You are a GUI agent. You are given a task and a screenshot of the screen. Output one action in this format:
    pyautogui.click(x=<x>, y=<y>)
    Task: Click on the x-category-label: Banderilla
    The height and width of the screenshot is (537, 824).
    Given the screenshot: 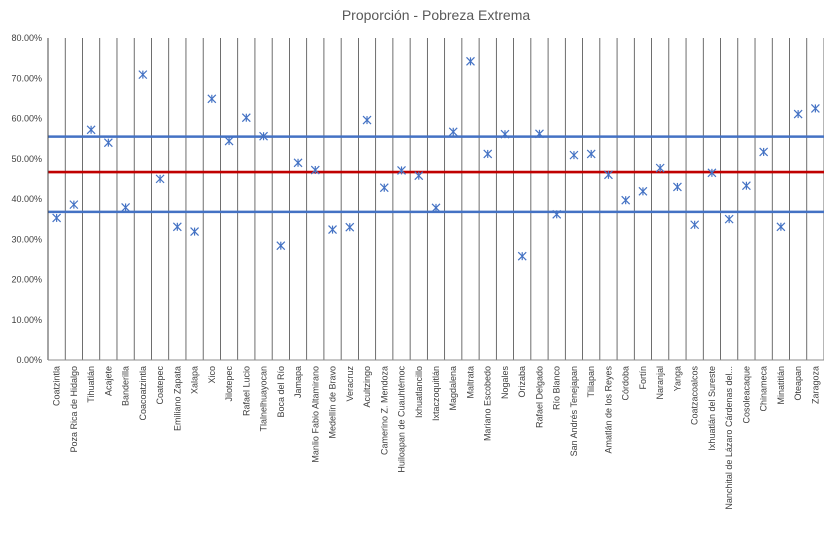 What is the action you would take?
    pyautogui.click(x=126, y=386)
    